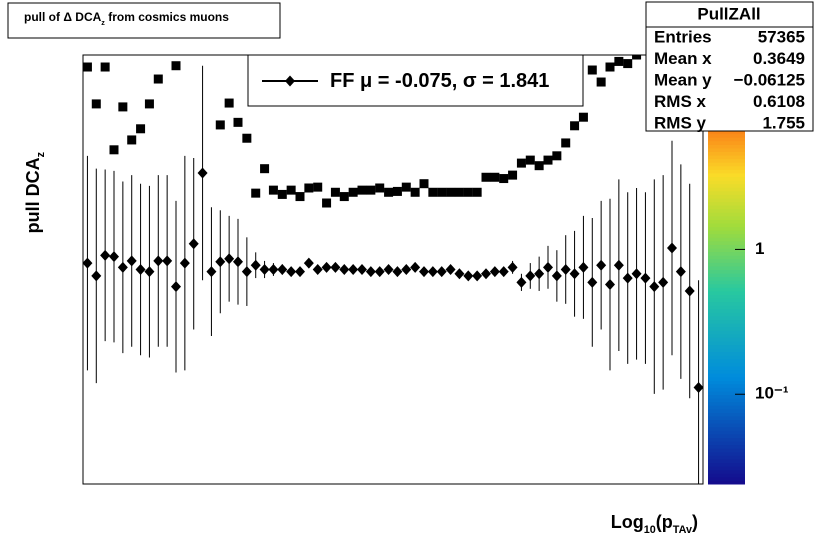  I want to click on stats-value: 0.6108, so click(779, 101).